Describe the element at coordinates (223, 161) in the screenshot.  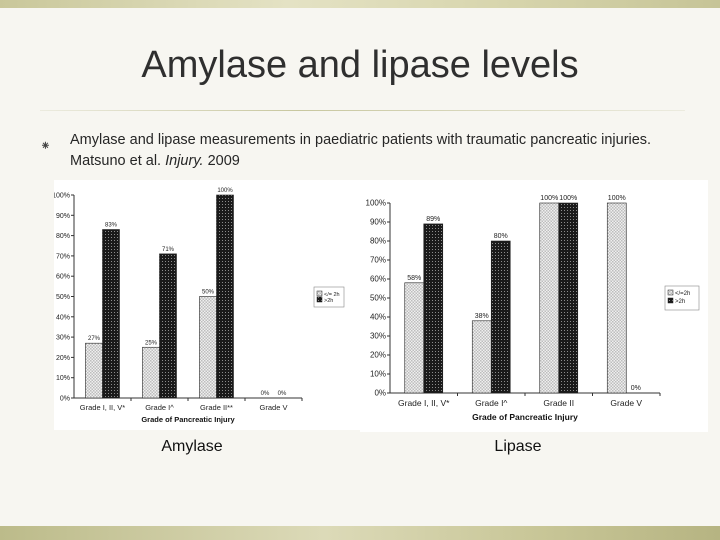
I see `bullet-year: 2009` at that location.